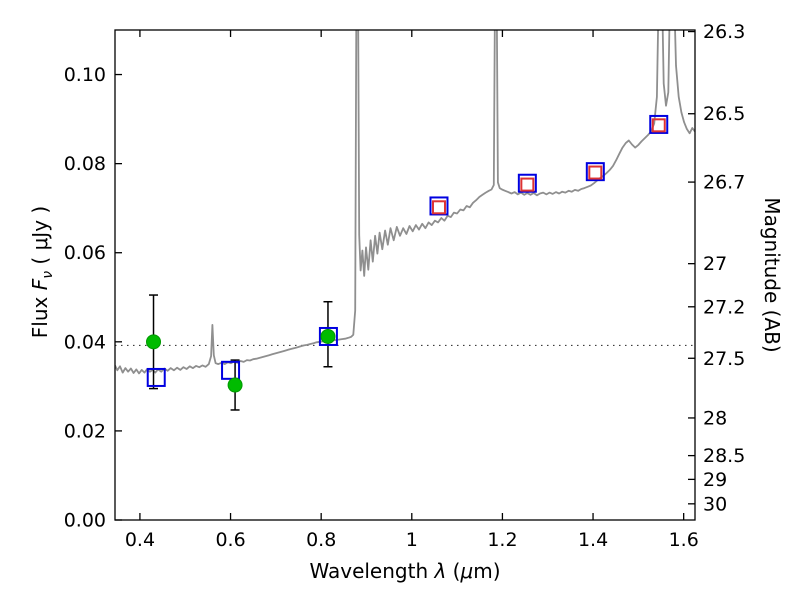  What do you see at coordinates (724, 114) in the screenshot?
I see `y-tick-label-right: 26.5` at bounding box center [724, 114].